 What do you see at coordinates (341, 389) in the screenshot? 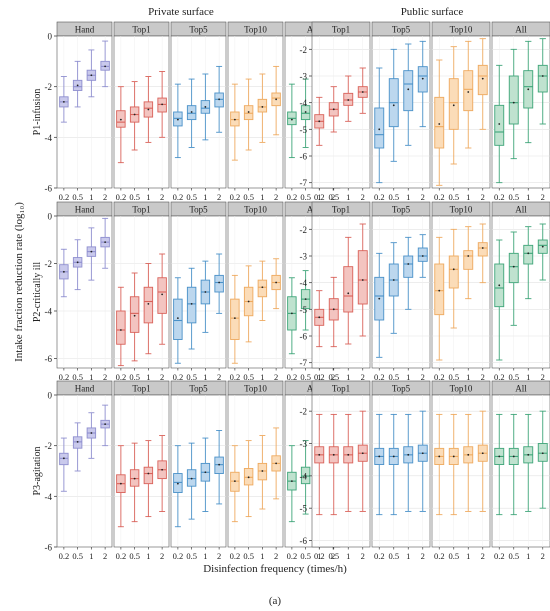
I see `facet-label: Top1` at bounding box center [341, 389].